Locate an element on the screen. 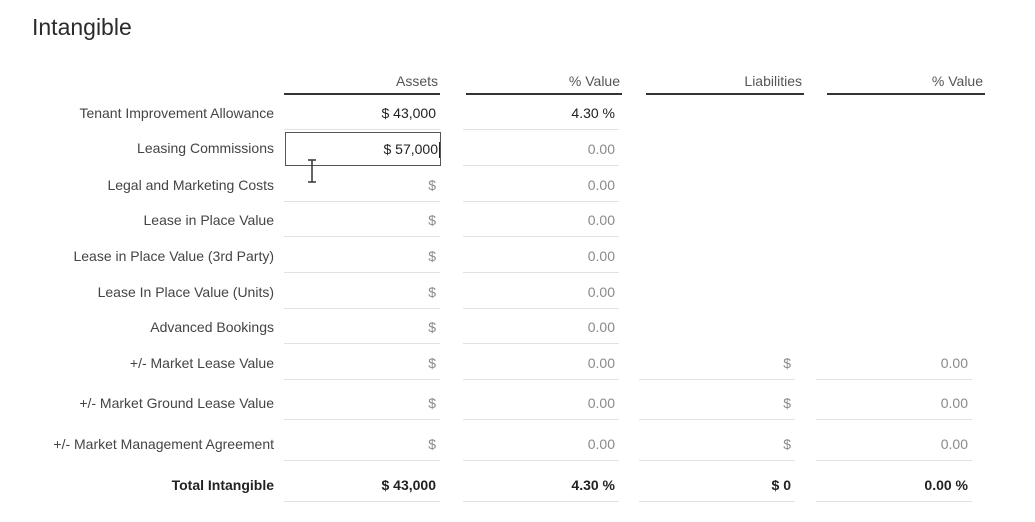 This screenshot has width=1035, height=522. asset-value: $ 57,000 is located at coordinates (411, 149).